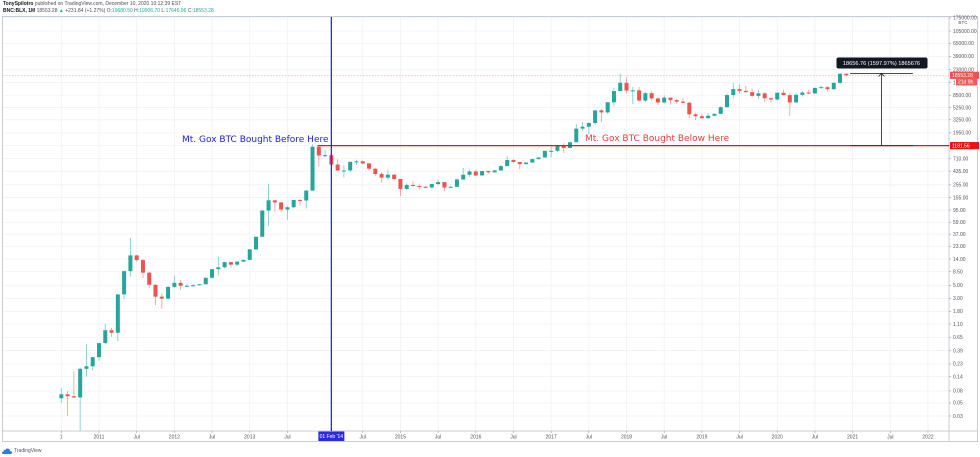 The width and height of the screenshot is (980, 457). What do you see at coordinates (22, 451) in the screenshot?
I see `tradingview-branding: TradingView` at bounding box center [22, 451].